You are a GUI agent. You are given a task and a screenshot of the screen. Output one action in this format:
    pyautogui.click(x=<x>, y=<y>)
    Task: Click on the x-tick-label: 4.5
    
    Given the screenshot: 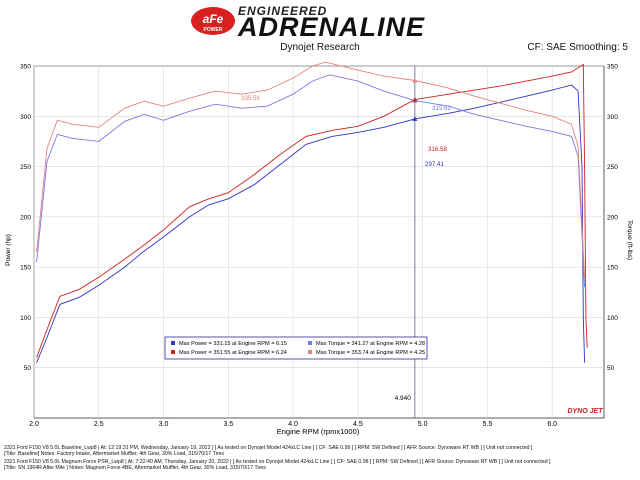 What is the action you would take?
    pyautogui.click(x=358, y=424)
    